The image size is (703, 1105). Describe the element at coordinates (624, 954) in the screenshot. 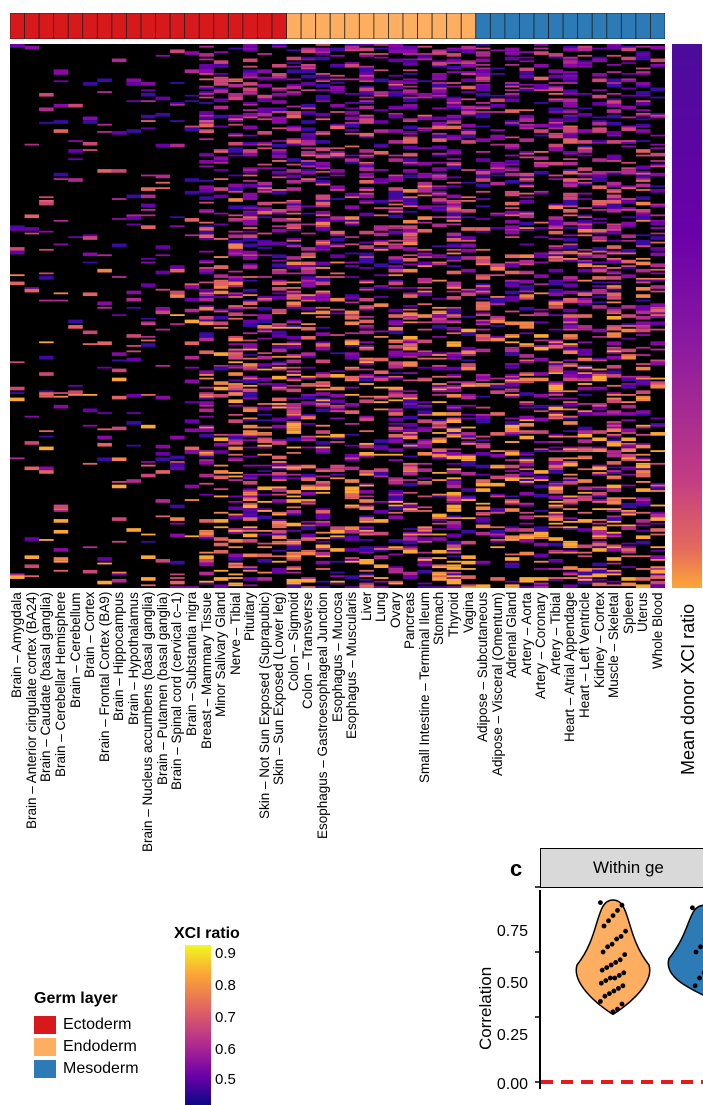

I see `violin-point` at that location.